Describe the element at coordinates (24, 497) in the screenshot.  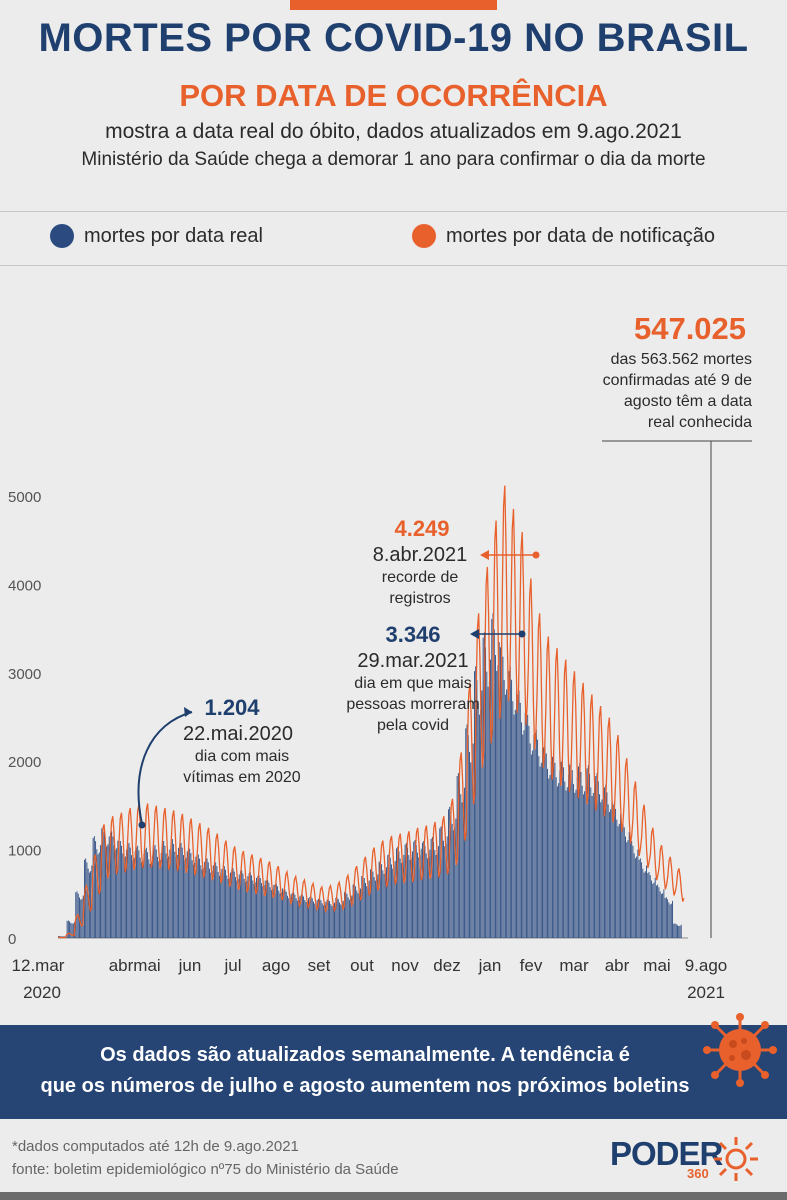
I see `y-tick-label: 5000` at that location.